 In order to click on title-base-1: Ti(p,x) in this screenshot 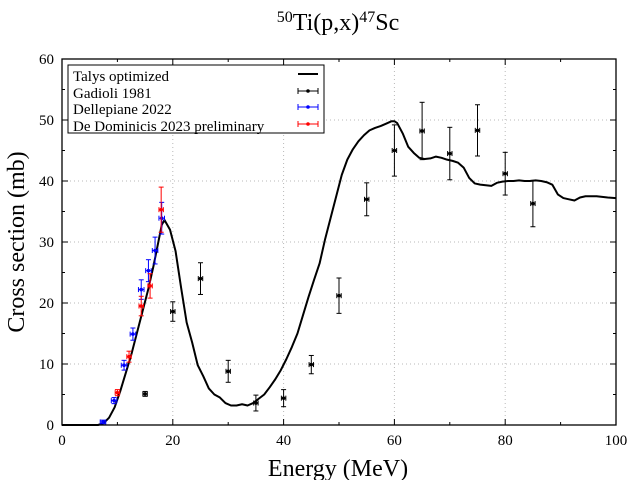, I will do `click(326, 23)`.